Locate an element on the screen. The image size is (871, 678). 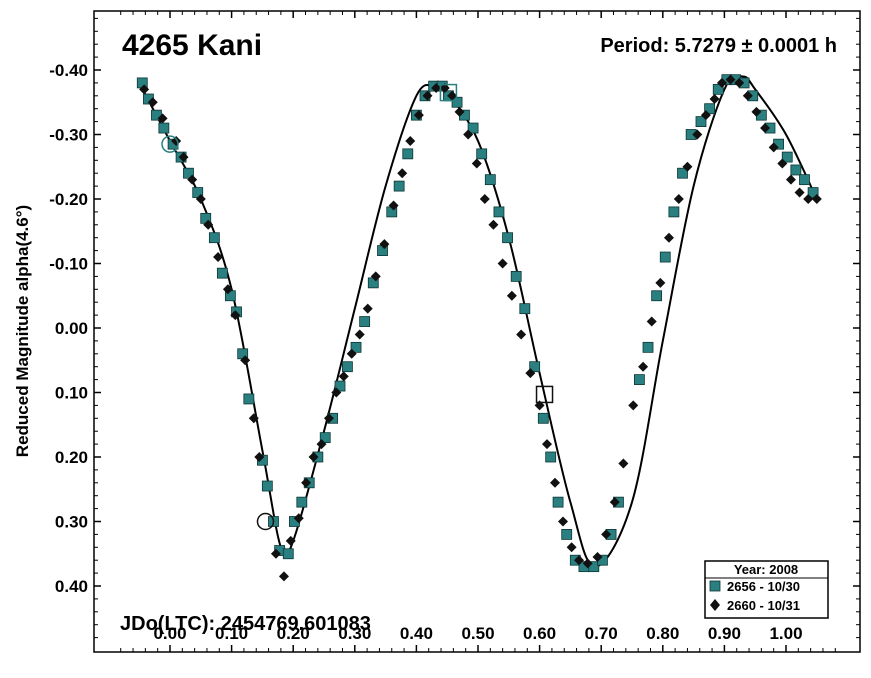
x-tick-label: 0.90 is located at coordinates (724, 633).